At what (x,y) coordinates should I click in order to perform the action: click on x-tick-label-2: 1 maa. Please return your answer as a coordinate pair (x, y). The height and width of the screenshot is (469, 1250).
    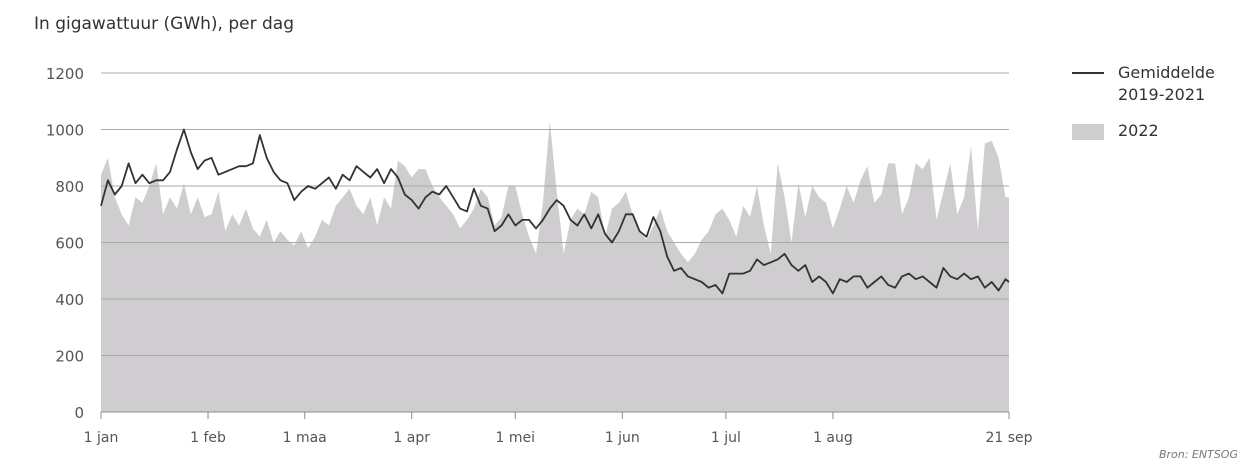
    Looking at the image, I should click on (305, 438).